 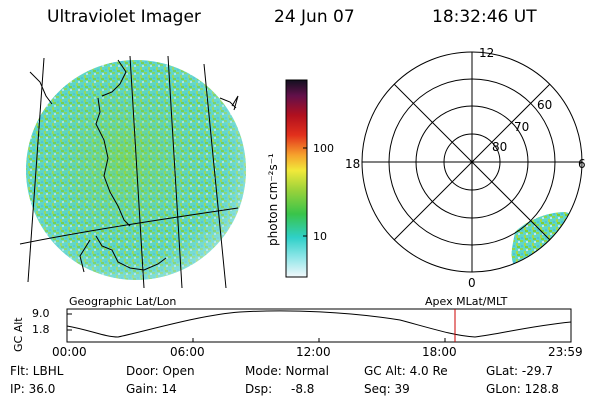 I want to click on timeline-y-tick-9: 9.0, so click(x=41, y=313).